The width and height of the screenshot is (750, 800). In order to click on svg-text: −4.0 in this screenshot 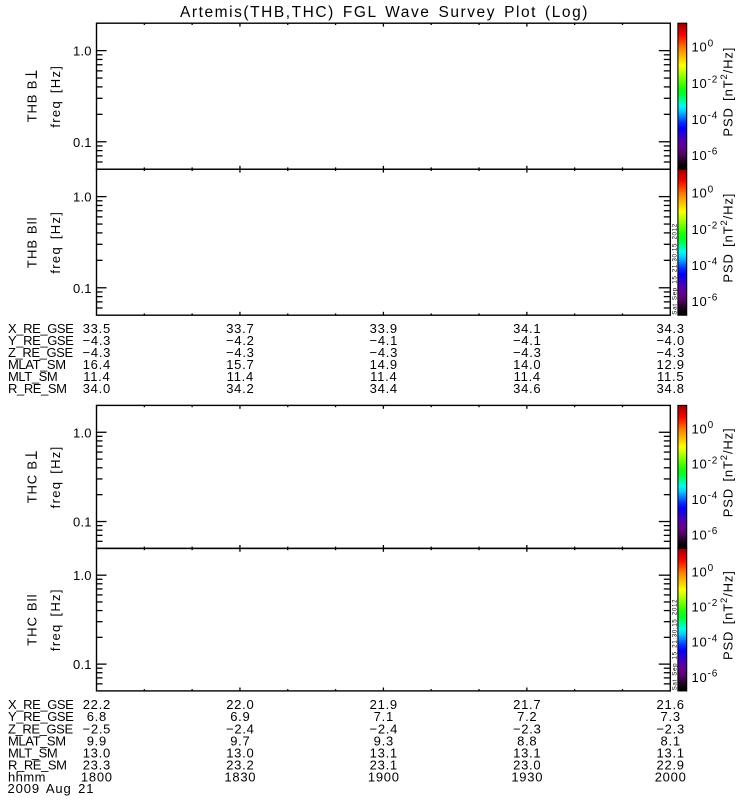, I will do `click(670, 340)`.